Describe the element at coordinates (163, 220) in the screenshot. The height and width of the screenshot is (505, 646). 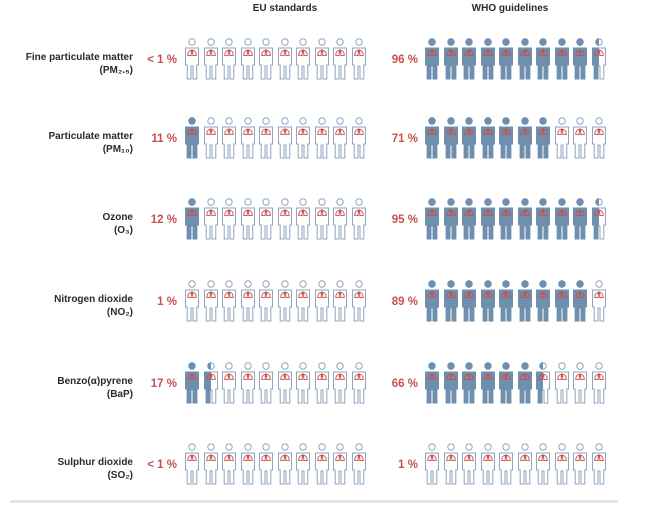
I see `row-3-eu-percent: 12 %` at that location.